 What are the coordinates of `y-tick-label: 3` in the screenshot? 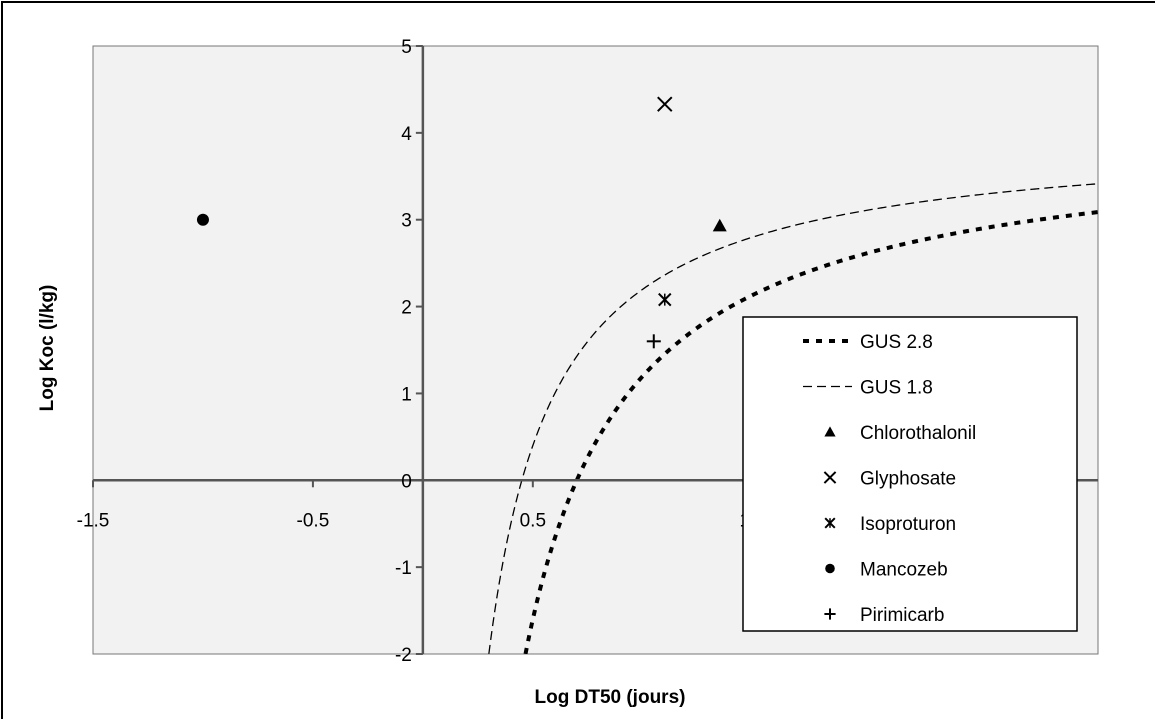 It's located at (406, 221).